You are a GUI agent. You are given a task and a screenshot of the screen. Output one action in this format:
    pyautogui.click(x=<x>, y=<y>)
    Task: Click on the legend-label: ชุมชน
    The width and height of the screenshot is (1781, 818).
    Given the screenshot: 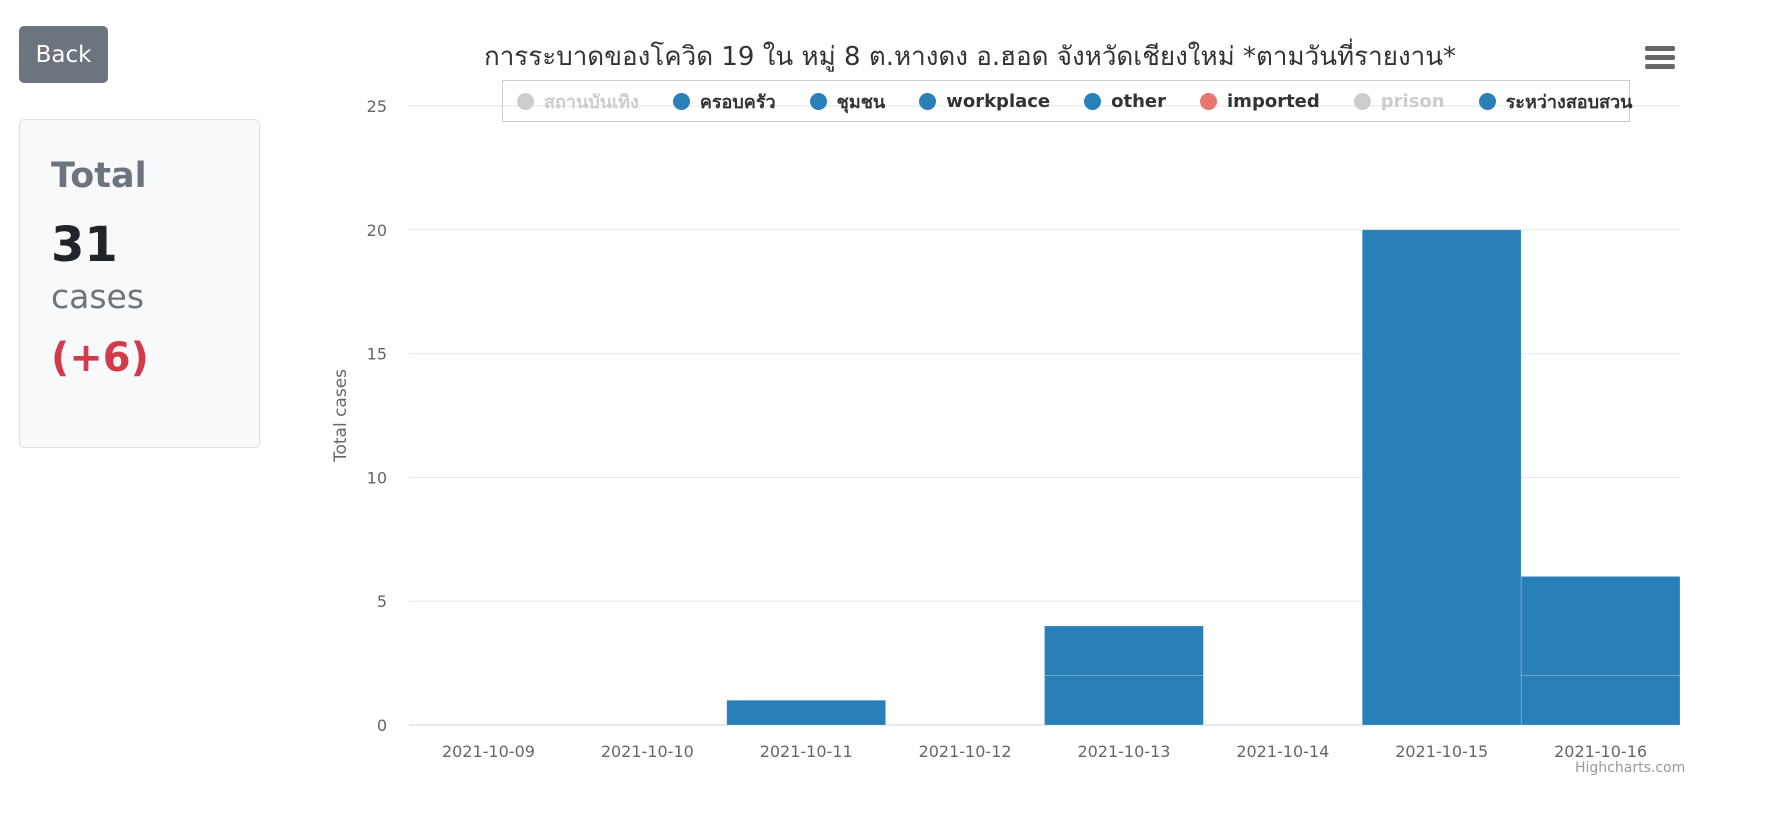 What is the action you would take?
    pyautogui.click(x=861, y=102)
    